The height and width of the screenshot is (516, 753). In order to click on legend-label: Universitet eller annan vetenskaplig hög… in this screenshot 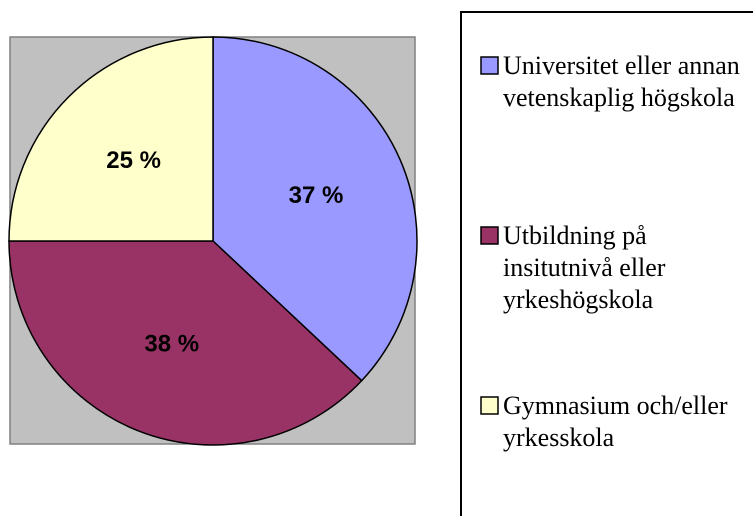, I will do `click(621, 81)`.